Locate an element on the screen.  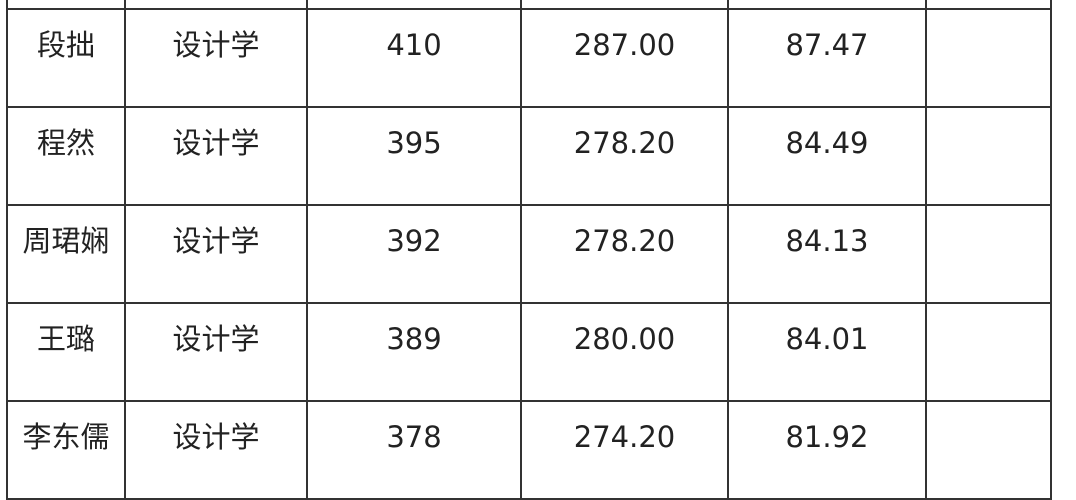
cell-score3: 84.13 is located at coordinates (827, 254).